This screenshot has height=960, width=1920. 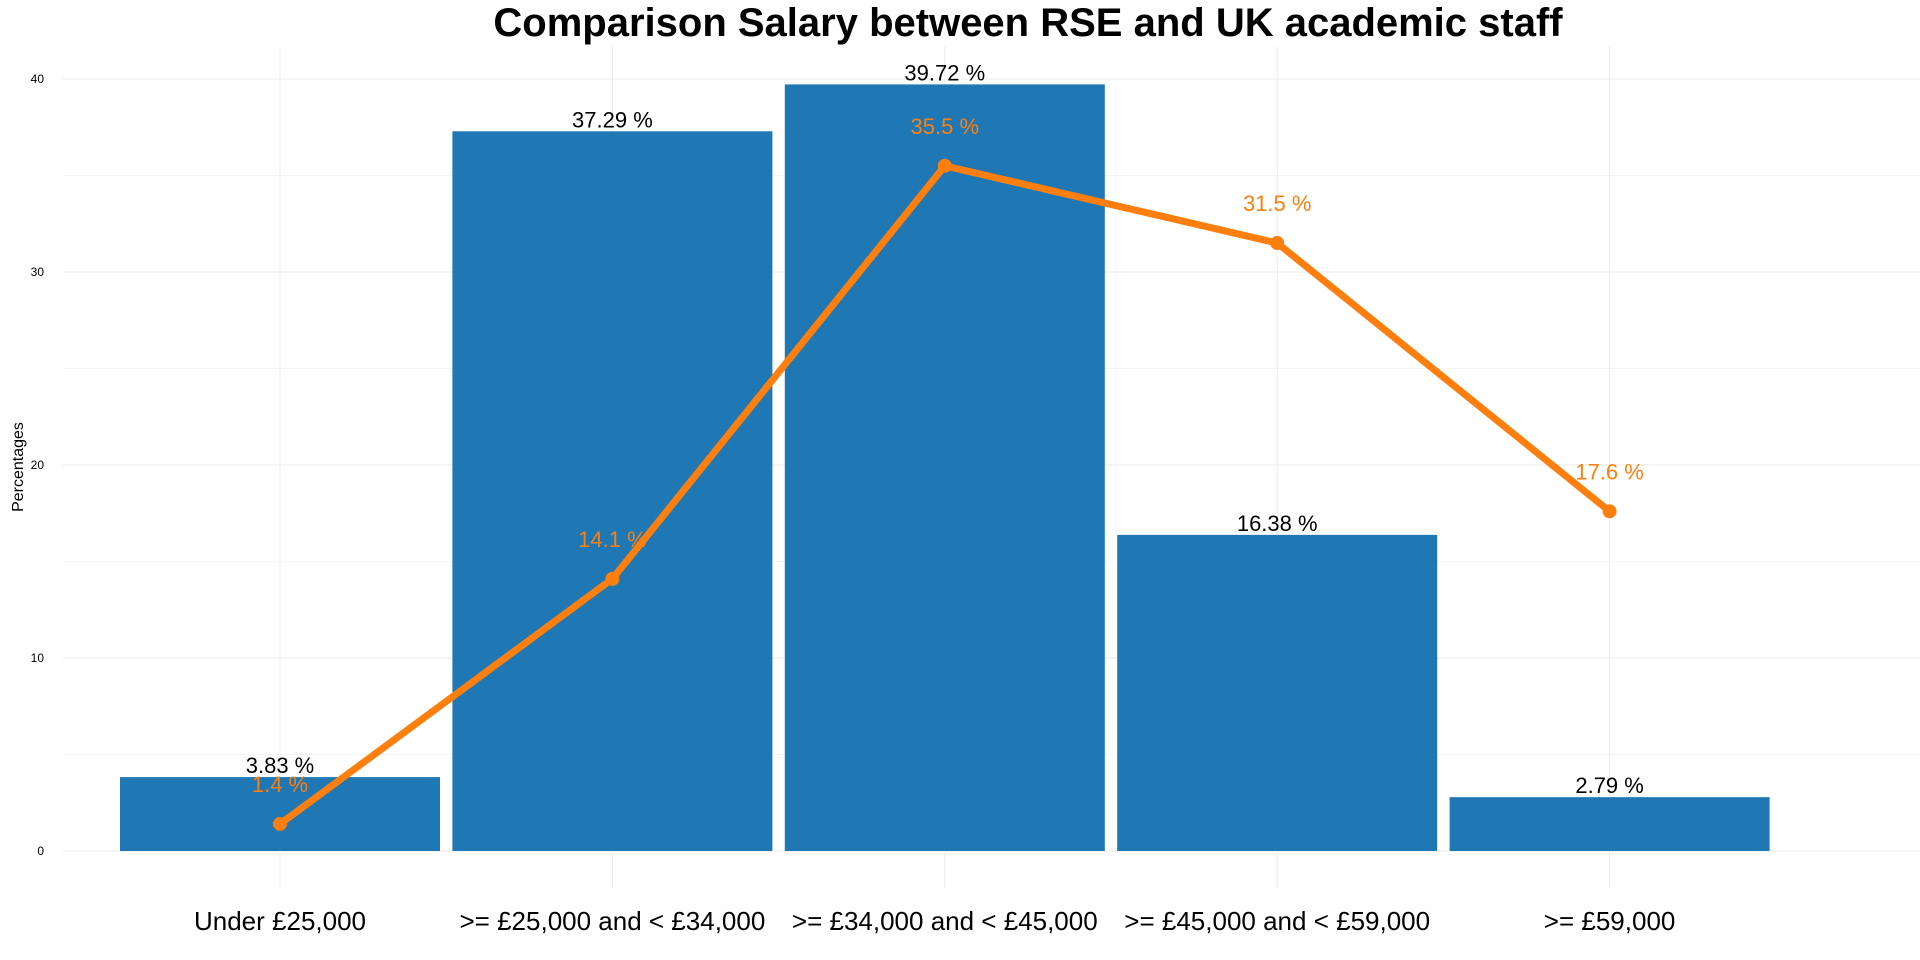 I want to click on bar-value-label: 3.83 %, so click(x=280, y=765).